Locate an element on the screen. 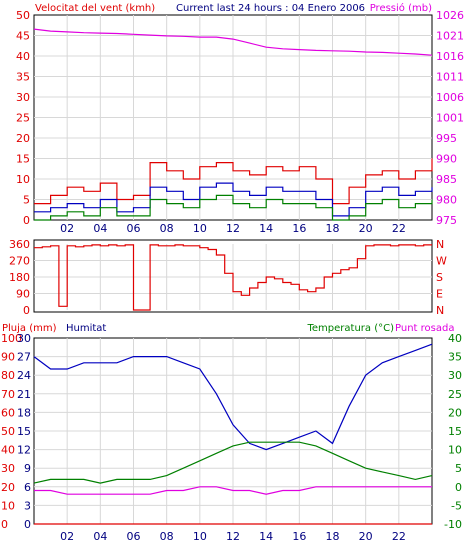  temperature-y-ticks: -10 -5 0 5 10 15 20 25 30 35 40 is located at coordinates (453, 431).